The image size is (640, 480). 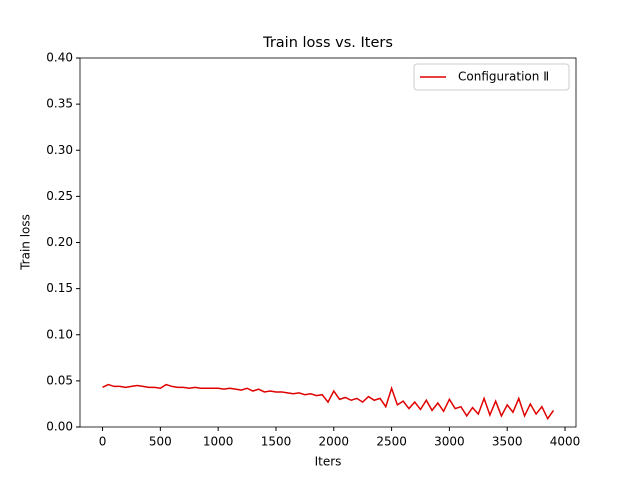 I want to click on x-tick-label: 2000, so click(x=334, y=442).